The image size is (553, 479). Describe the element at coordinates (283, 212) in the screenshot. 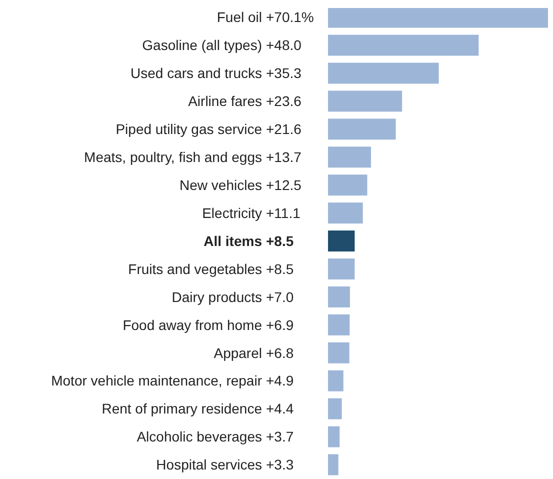

I see `data-label: +11.1` at that location.